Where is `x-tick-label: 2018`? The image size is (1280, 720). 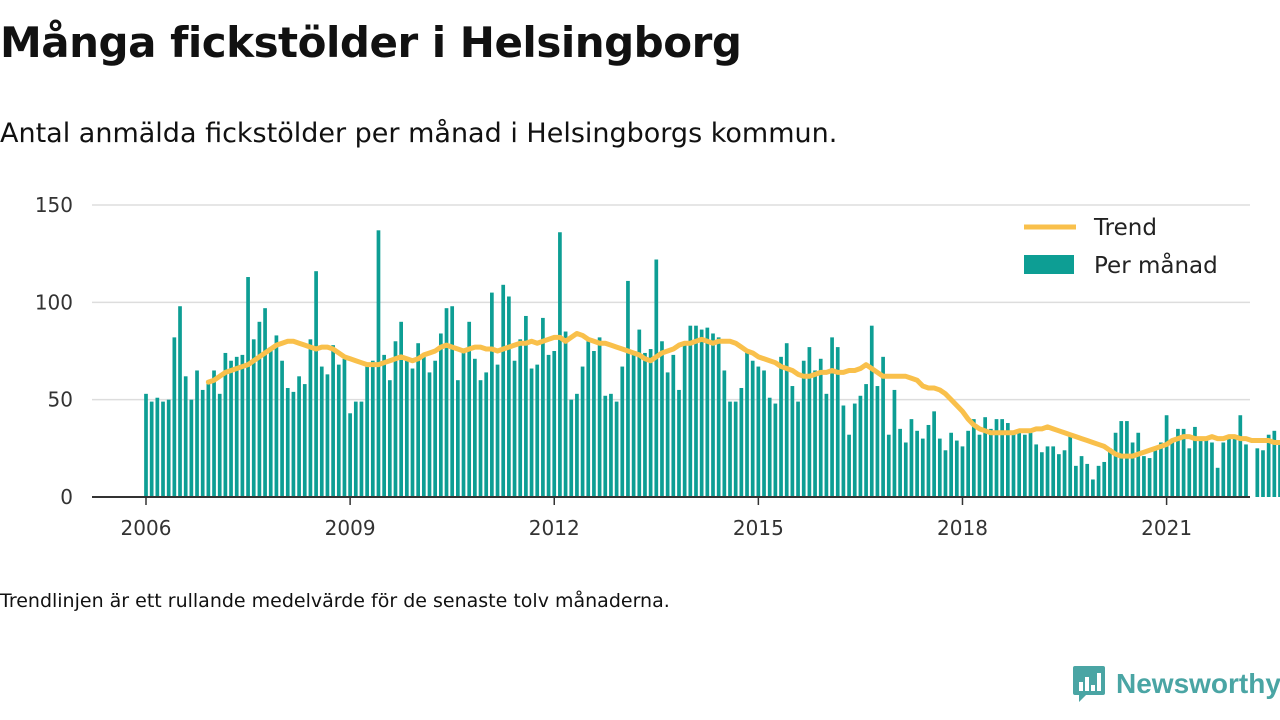 x-tick-label: 2018 is located at coordinates (962, 528).